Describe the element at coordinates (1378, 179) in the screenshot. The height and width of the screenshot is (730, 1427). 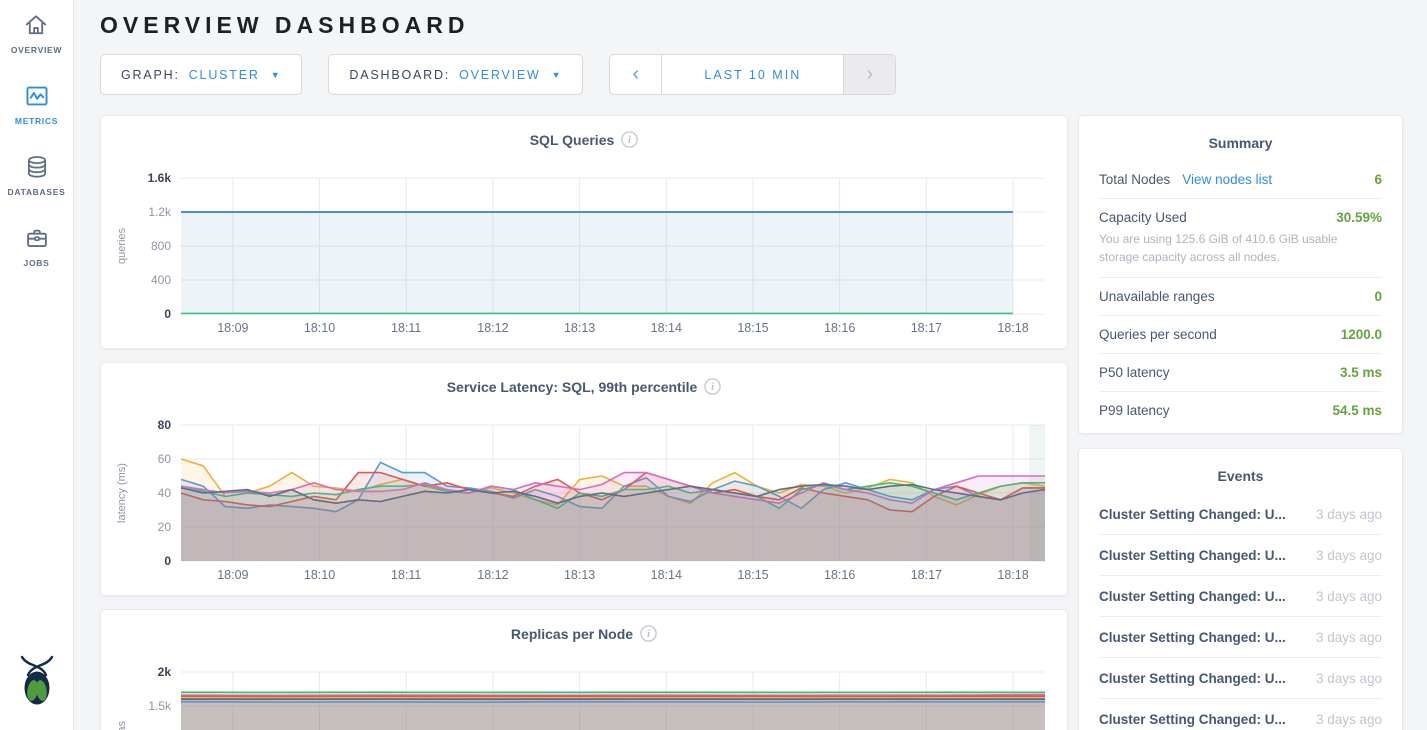
I see `summary-value: 6` at that location.